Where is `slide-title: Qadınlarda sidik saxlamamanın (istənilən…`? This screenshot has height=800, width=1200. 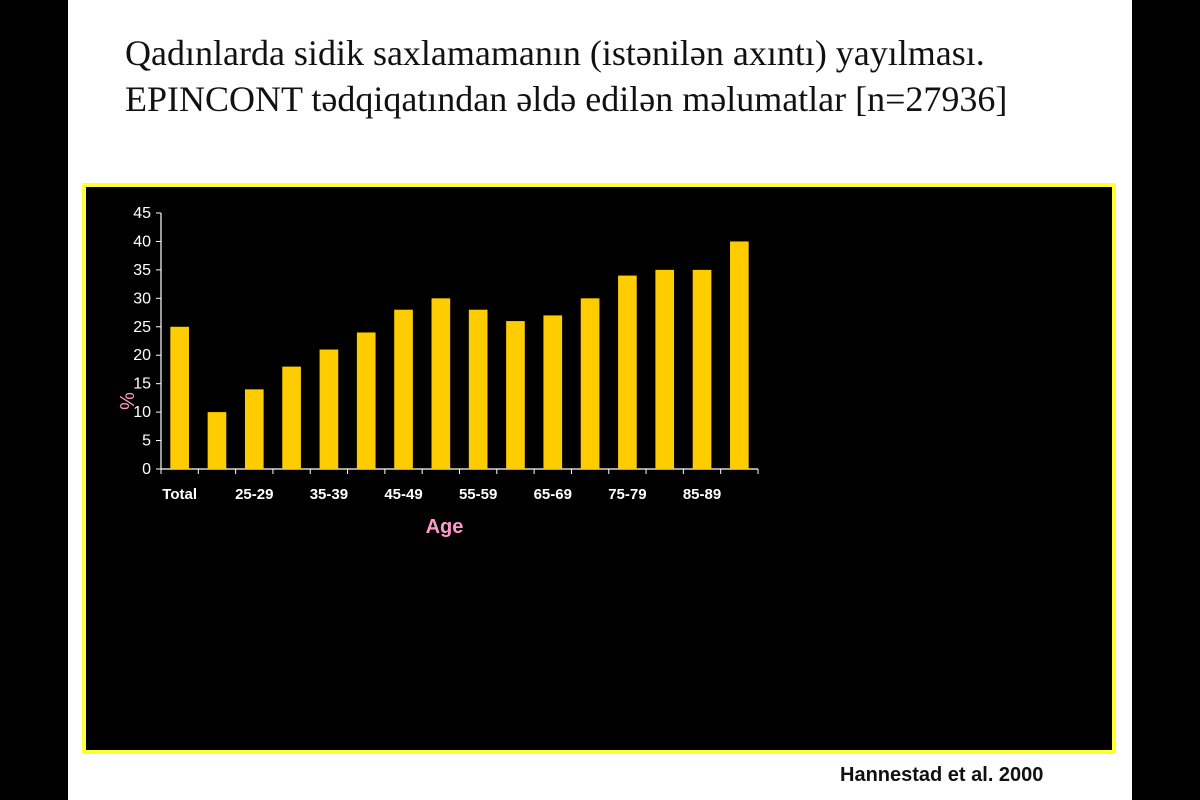 slide-title: Qadınlarda sidik saxlamamanın (istənilən… is located at coordinates (566, 76).